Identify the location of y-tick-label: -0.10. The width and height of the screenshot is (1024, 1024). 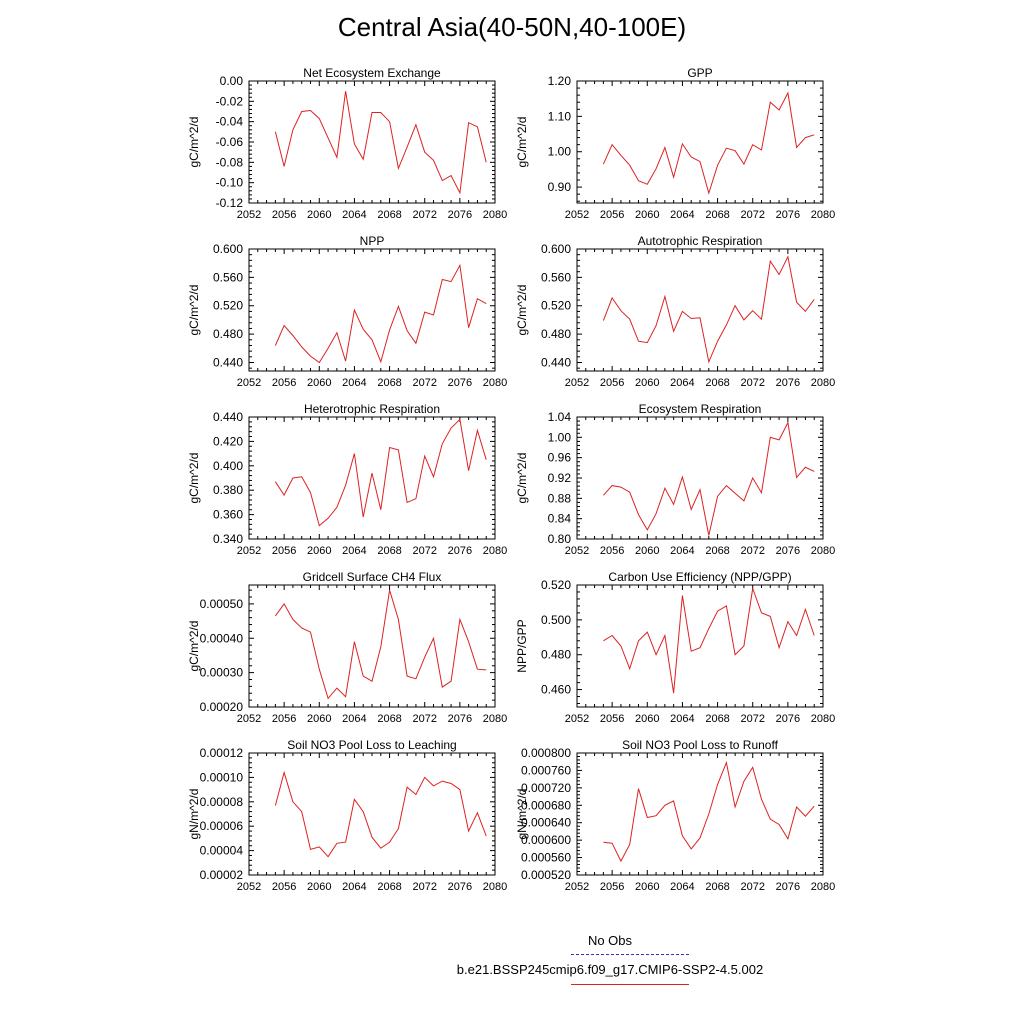
(230, 183).